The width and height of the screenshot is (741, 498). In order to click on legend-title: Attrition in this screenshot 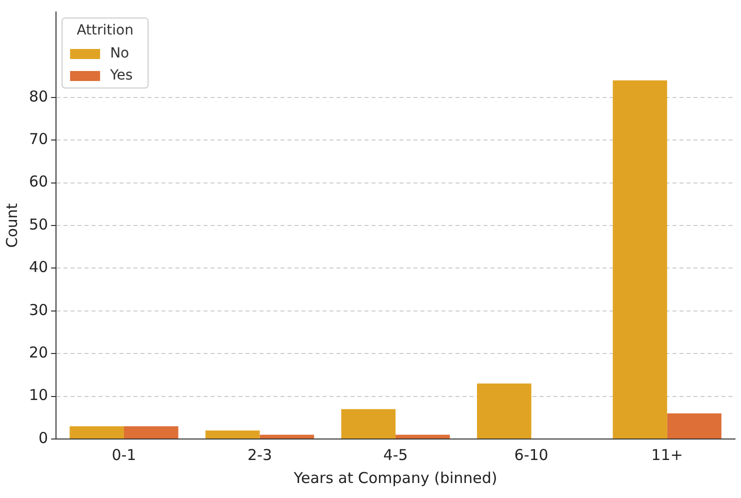, I will do `click(105, 30)`.